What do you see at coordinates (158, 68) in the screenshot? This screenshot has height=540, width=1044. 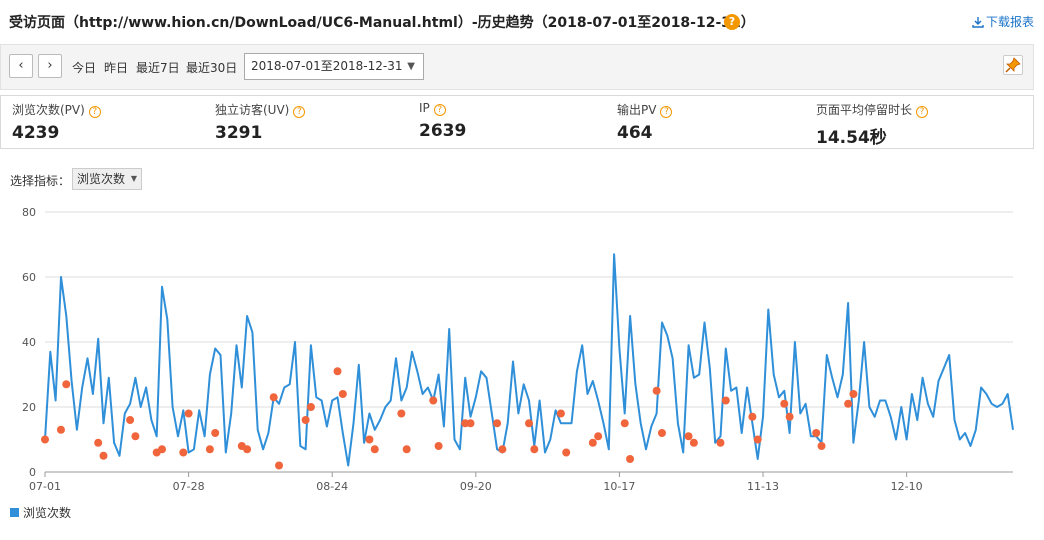 I see `quick-range-7days: 最近7日` at bounding box center [158, 68].